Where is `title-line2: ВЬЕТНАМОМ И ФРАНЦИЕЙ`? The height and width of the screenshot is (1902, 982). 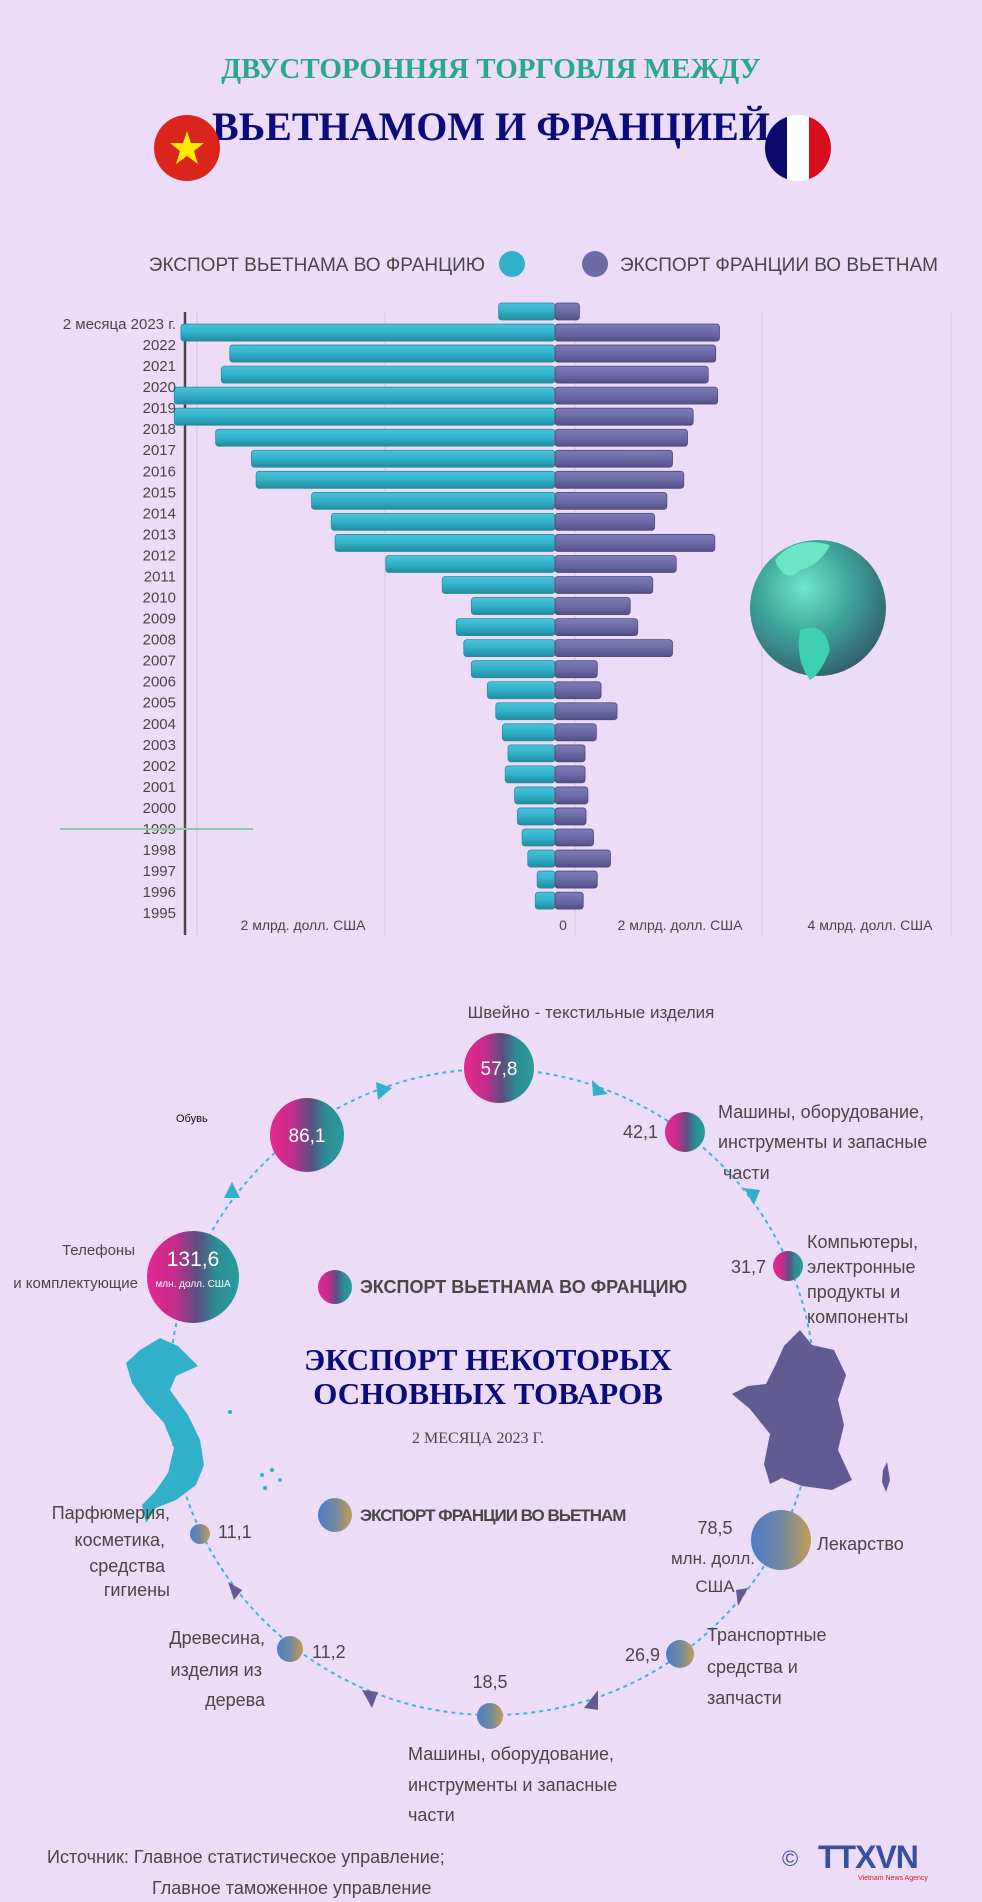
title-line2: ВЬЕТНАМОМ И ФРАНЦИЕЙ is located at coordinates (491, 126).